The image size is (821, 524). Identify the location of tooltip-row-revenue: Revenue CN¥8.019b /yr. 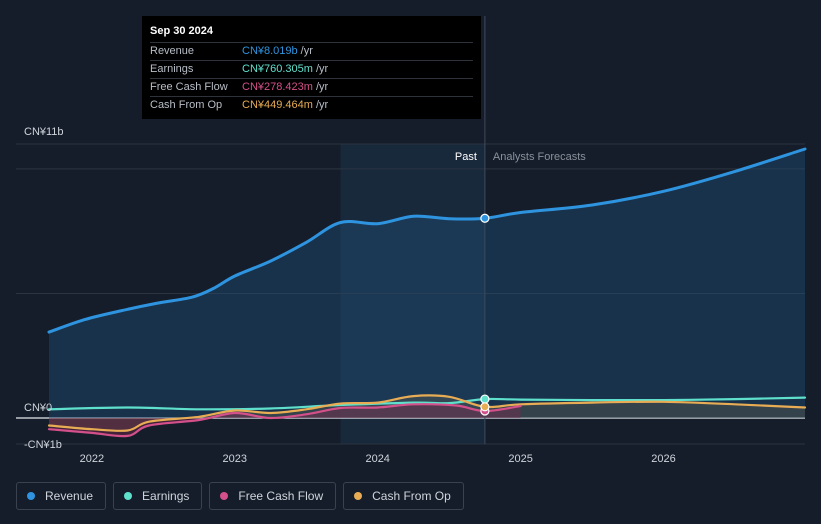
(311, 52).